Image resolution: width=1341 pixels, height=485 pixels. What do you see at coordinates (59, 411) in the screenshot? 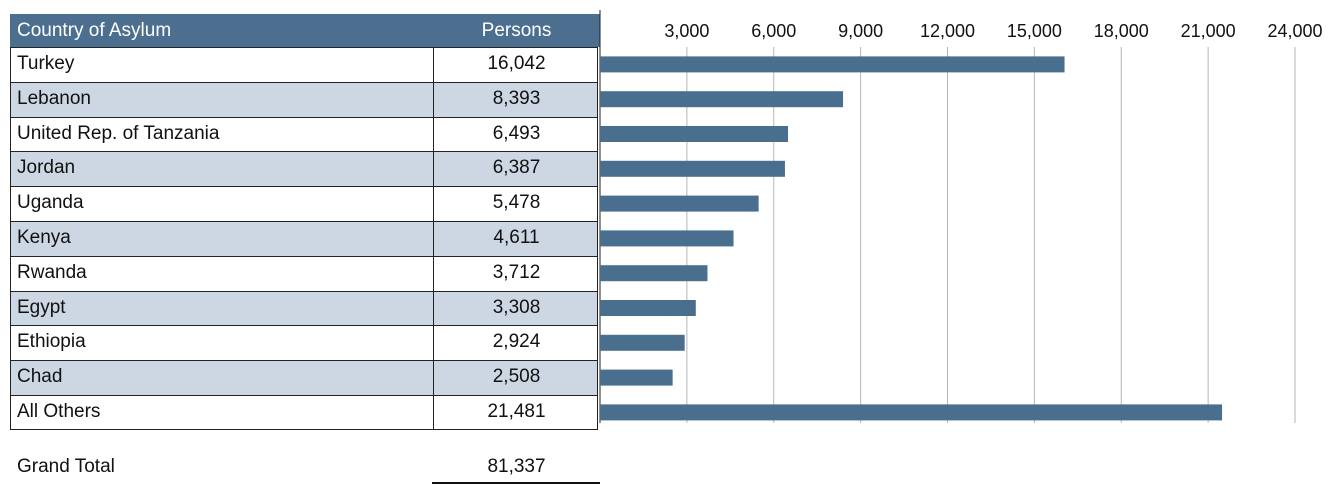
I see `country-cell: All Others` at bounding box center [59, 411].